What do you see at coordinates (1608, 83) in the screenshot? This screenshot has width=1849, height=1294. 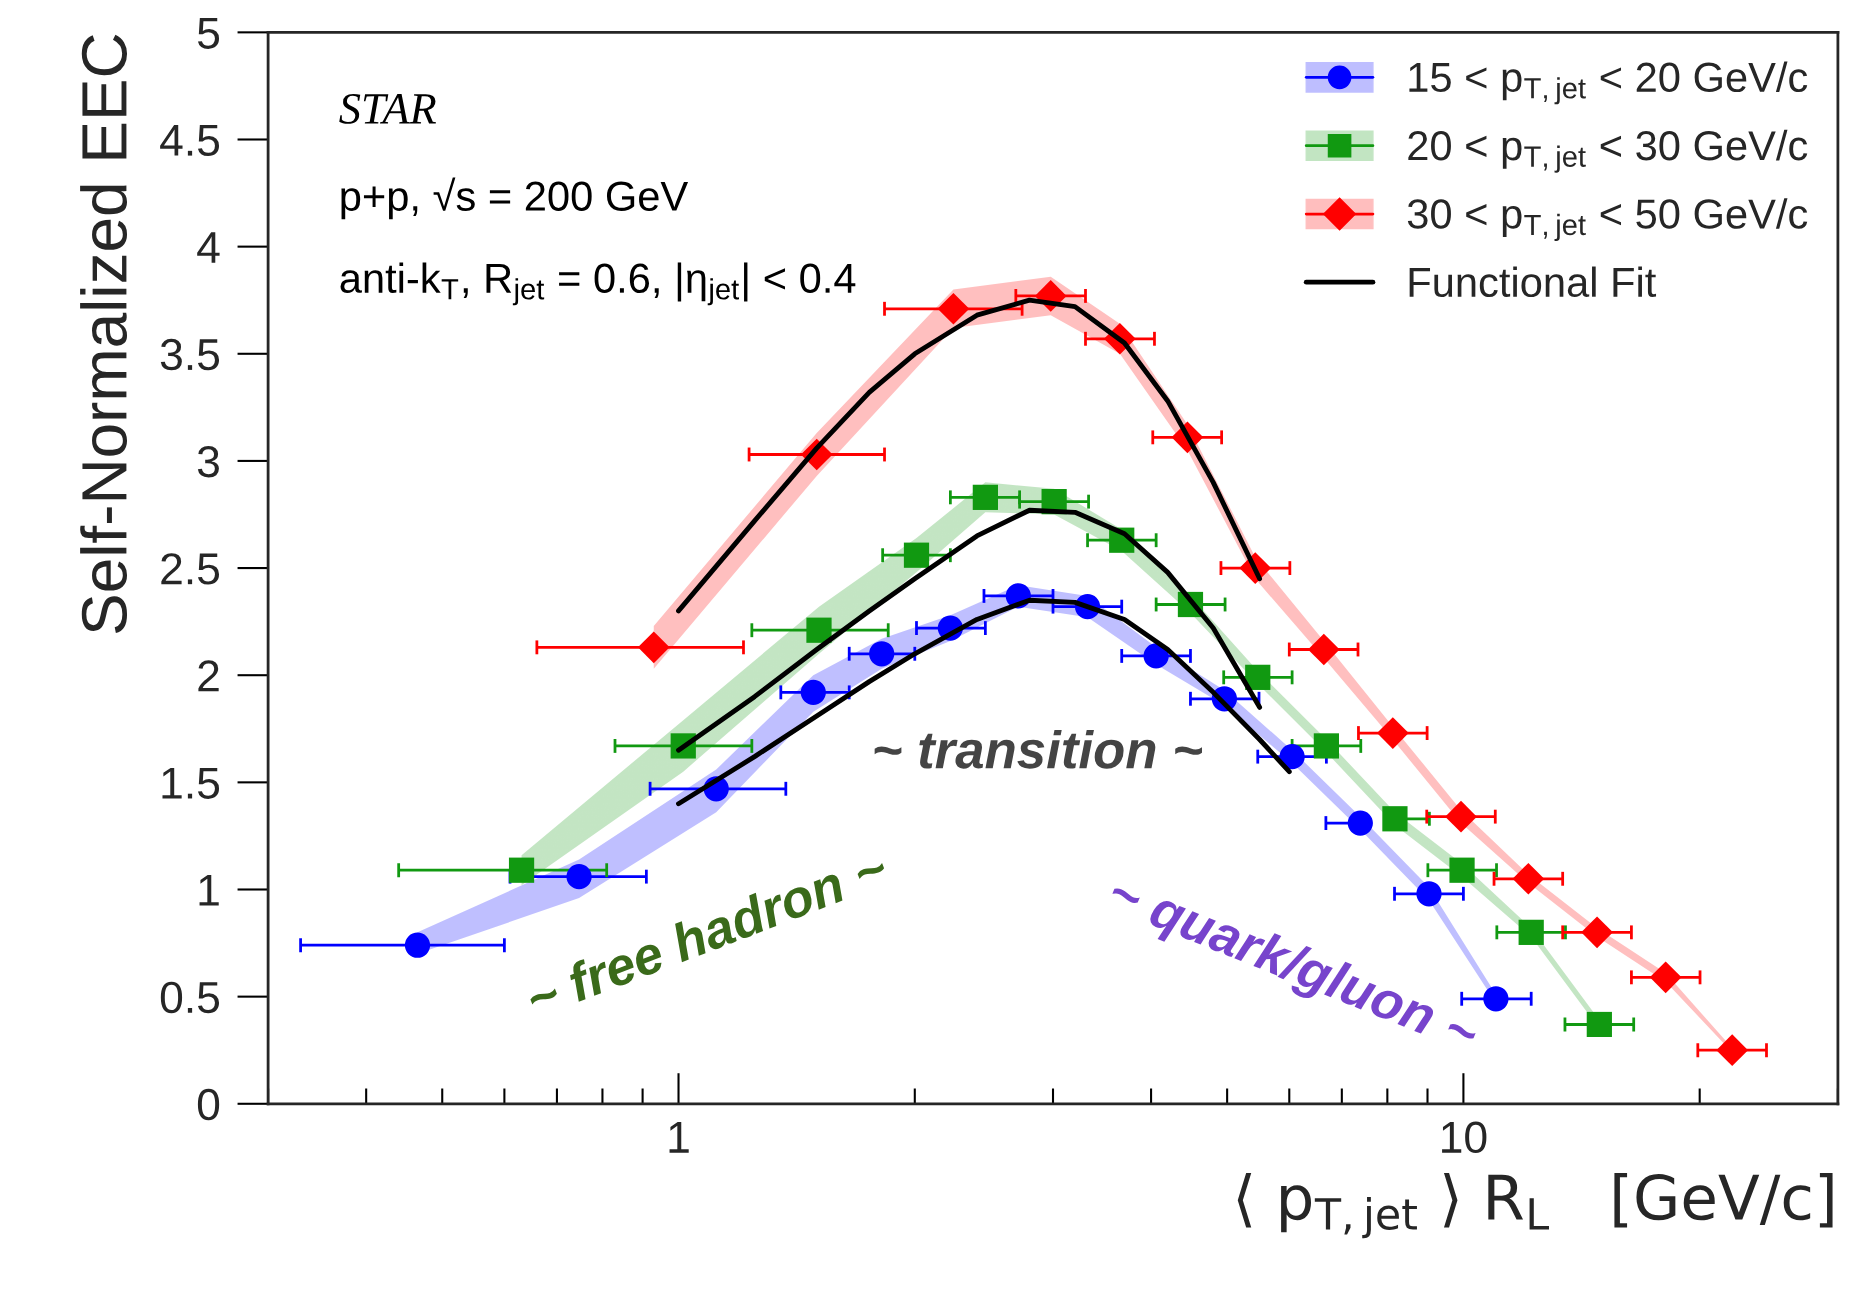 I see `legend-label: 15 < p$_{T,jet}$ < 20 GeV/c` at bounding box center [1608, 83].